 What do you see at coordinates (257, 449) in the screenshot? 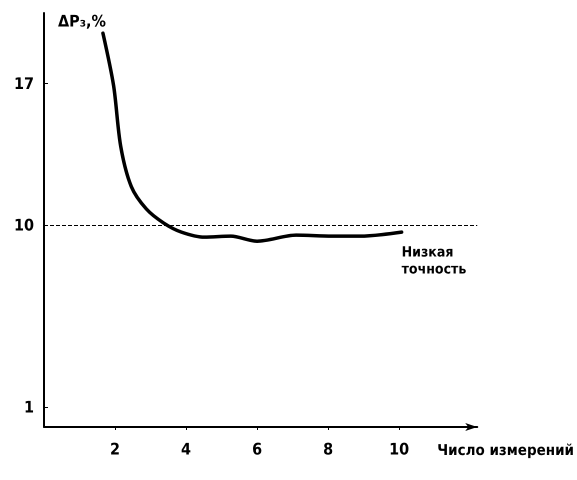
I see `x-tick-label: 6` at bounding box center [257, 449].